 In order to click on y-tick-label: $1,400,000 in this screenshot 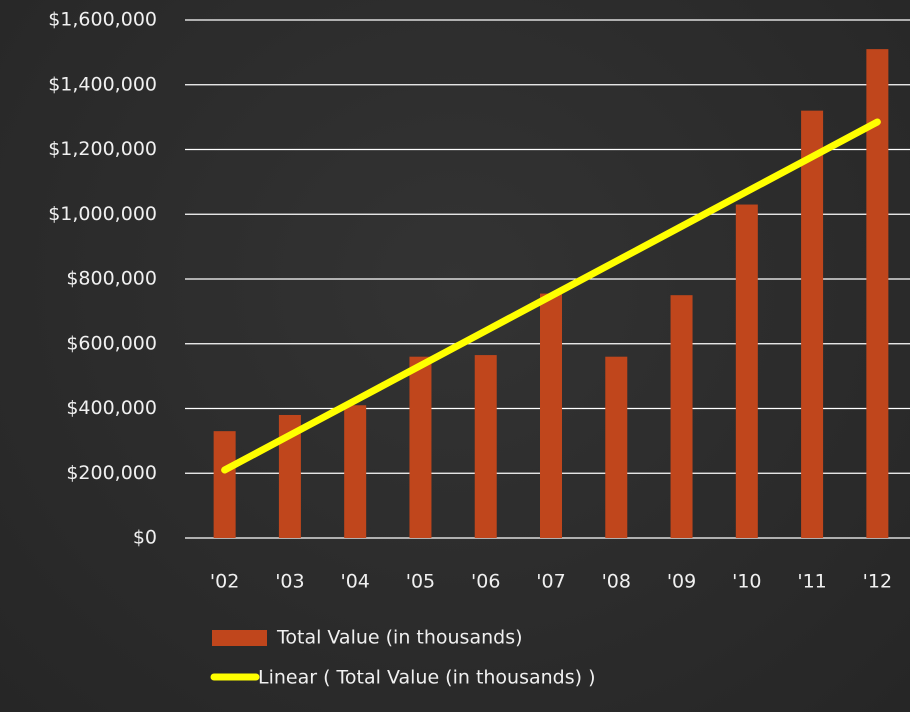, I will do `click(102, 84)`.